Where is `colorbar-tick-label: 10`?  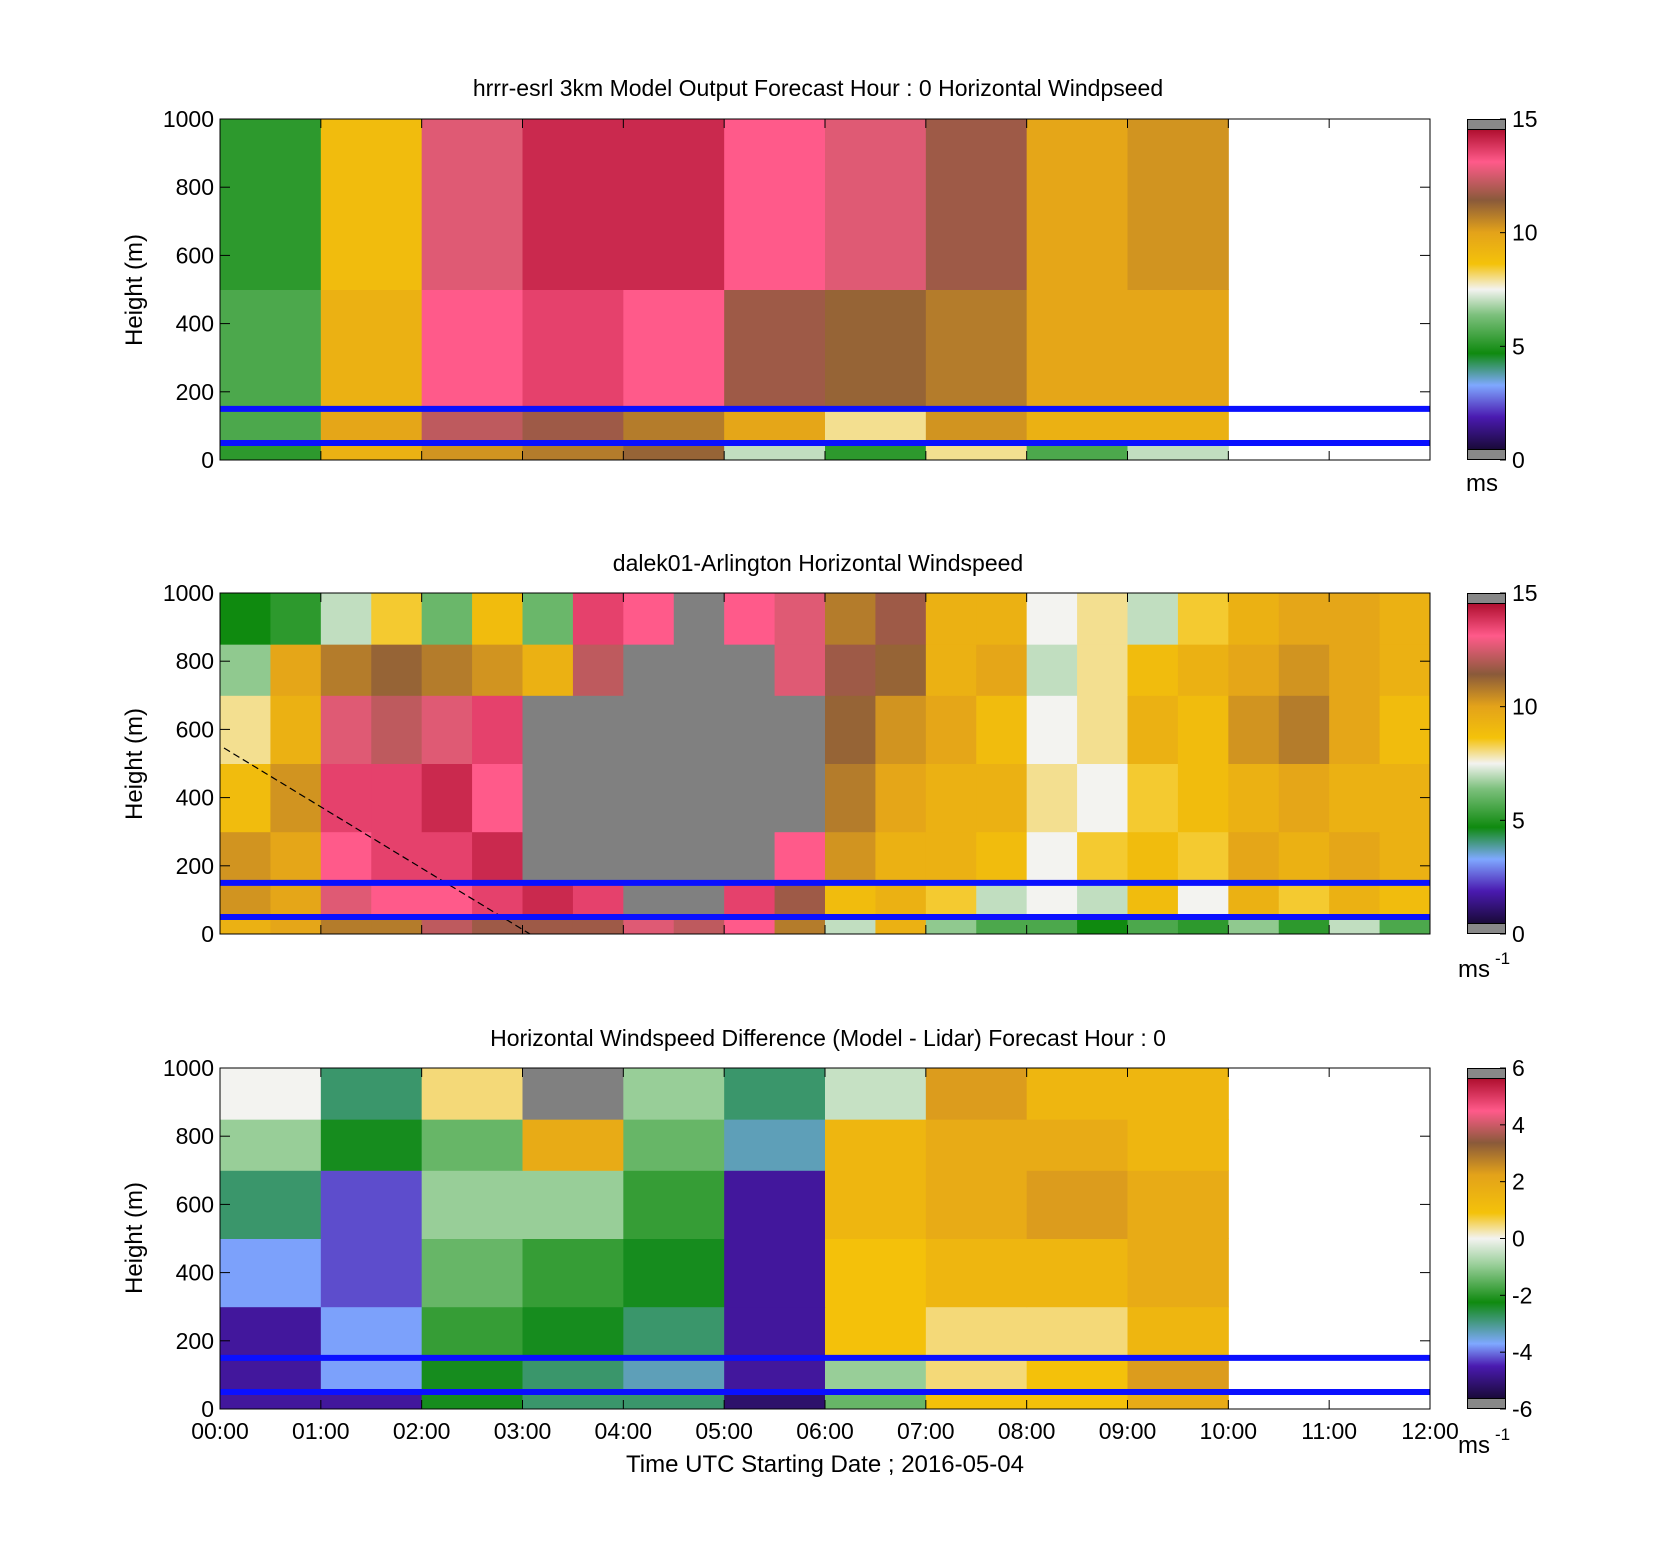
colorbar-tick-label: 10 is located at coordinates (1525, 707).